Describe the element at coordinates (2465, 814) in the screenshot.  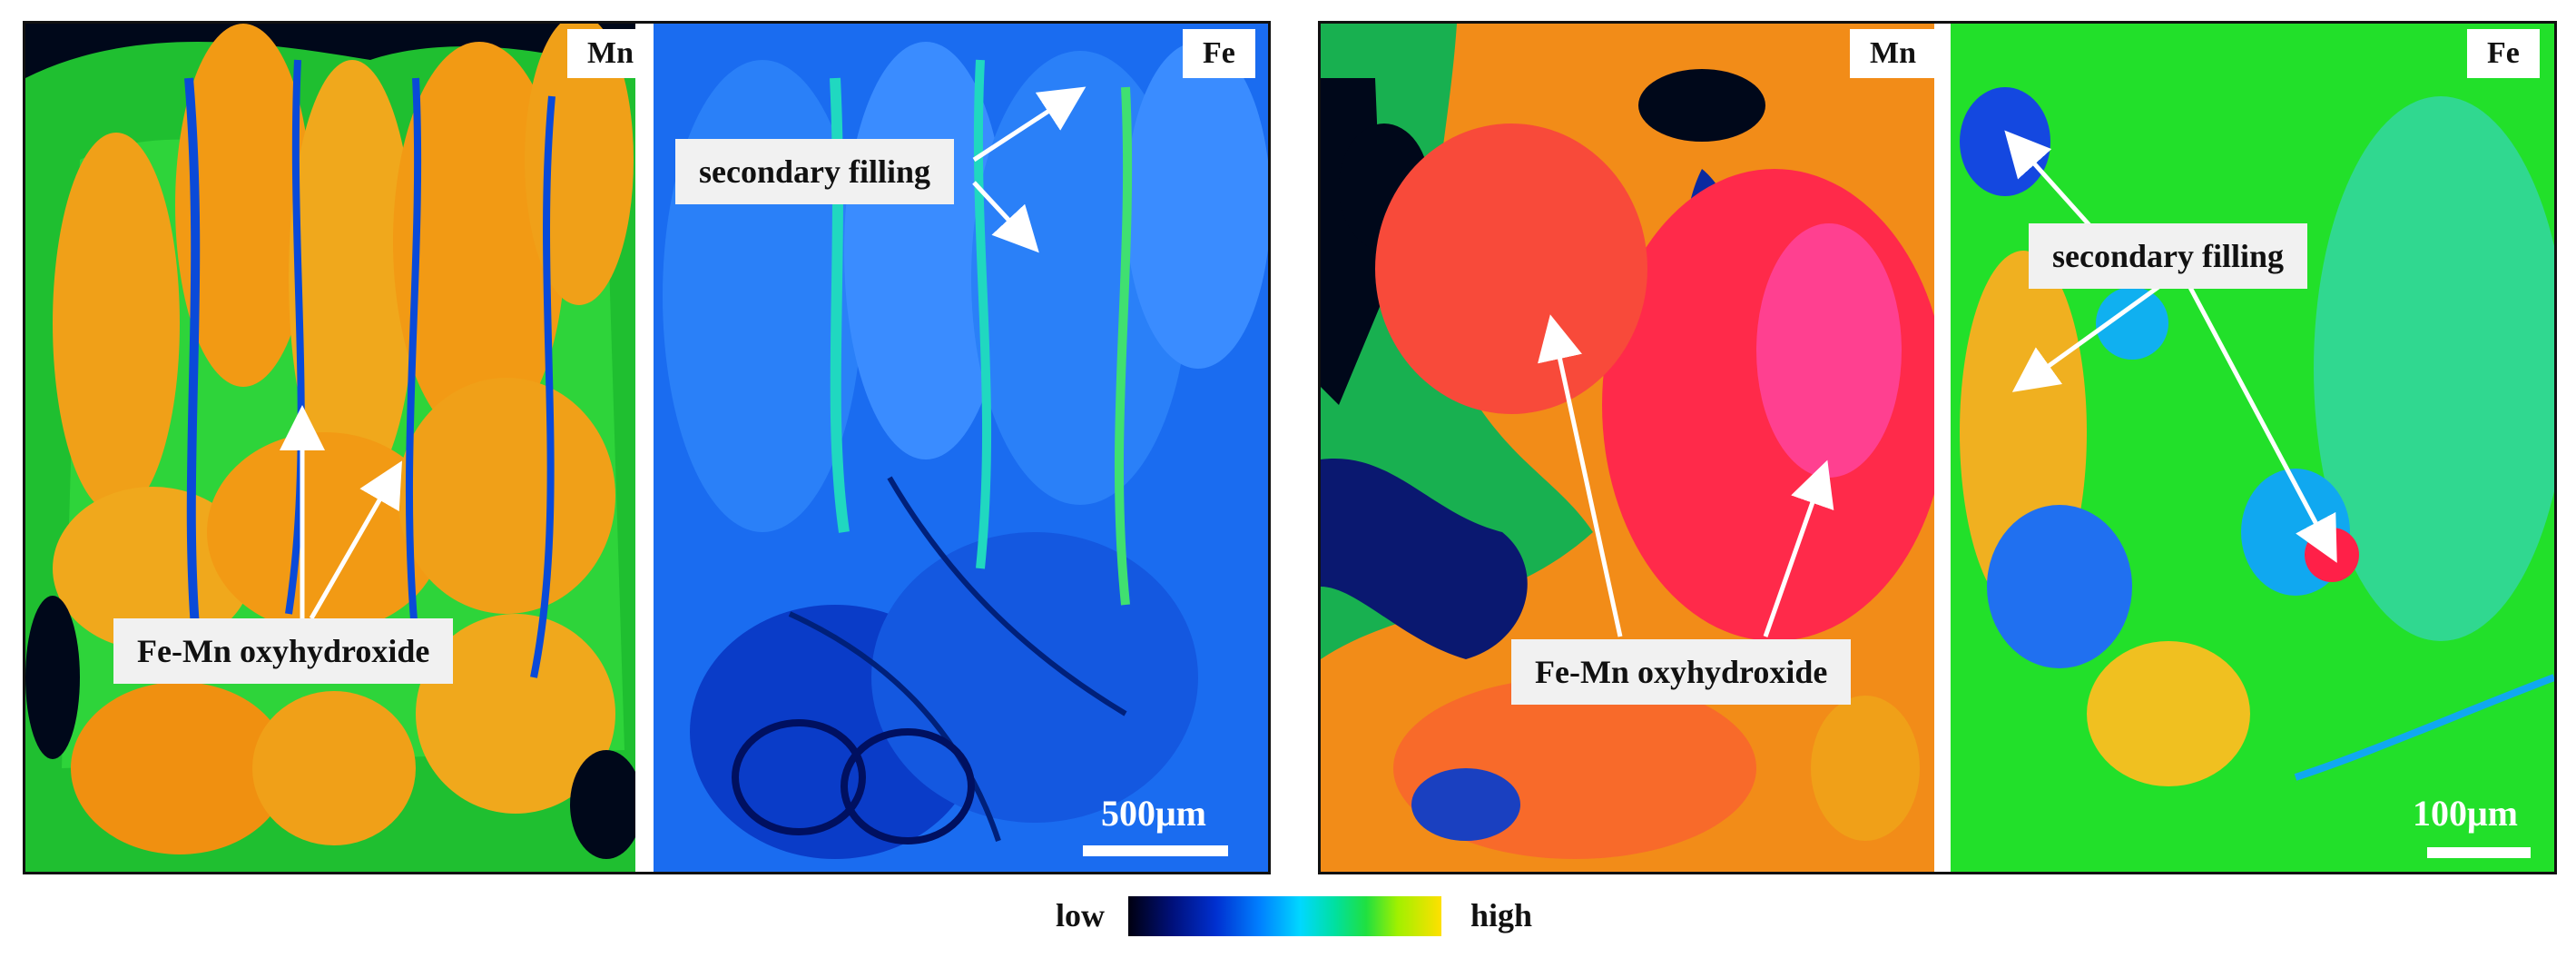
I see `scale-bar-label: 100μm` at that location.